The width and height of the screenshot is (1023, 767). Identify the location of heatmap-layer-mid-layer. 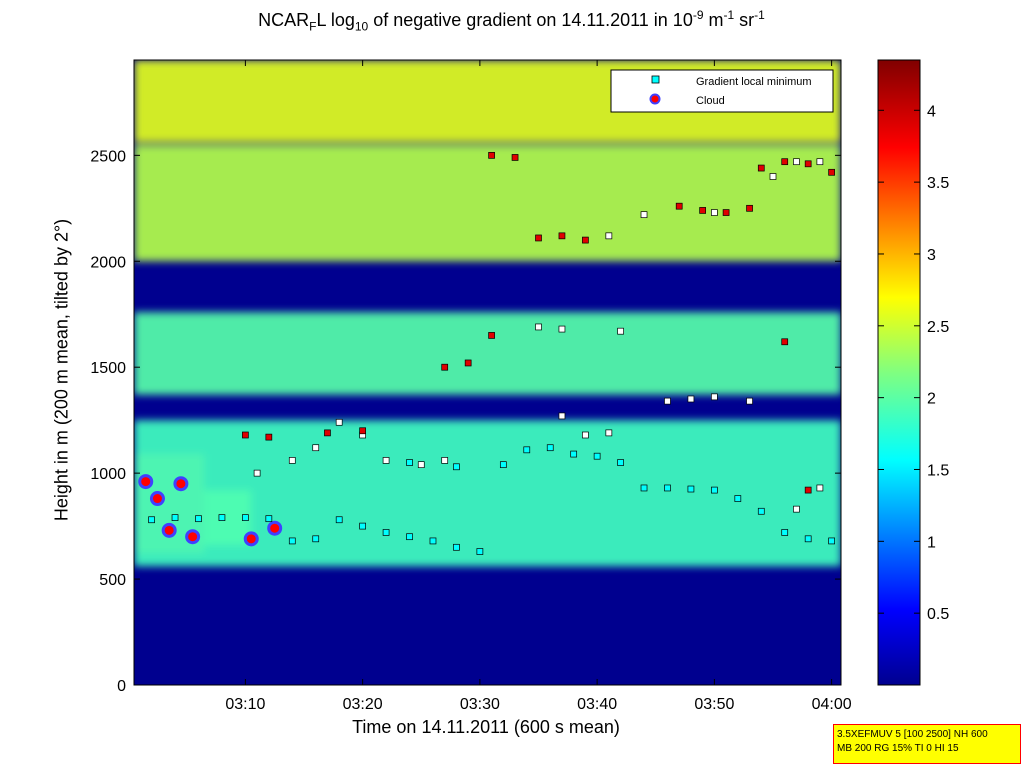
(487, 353).